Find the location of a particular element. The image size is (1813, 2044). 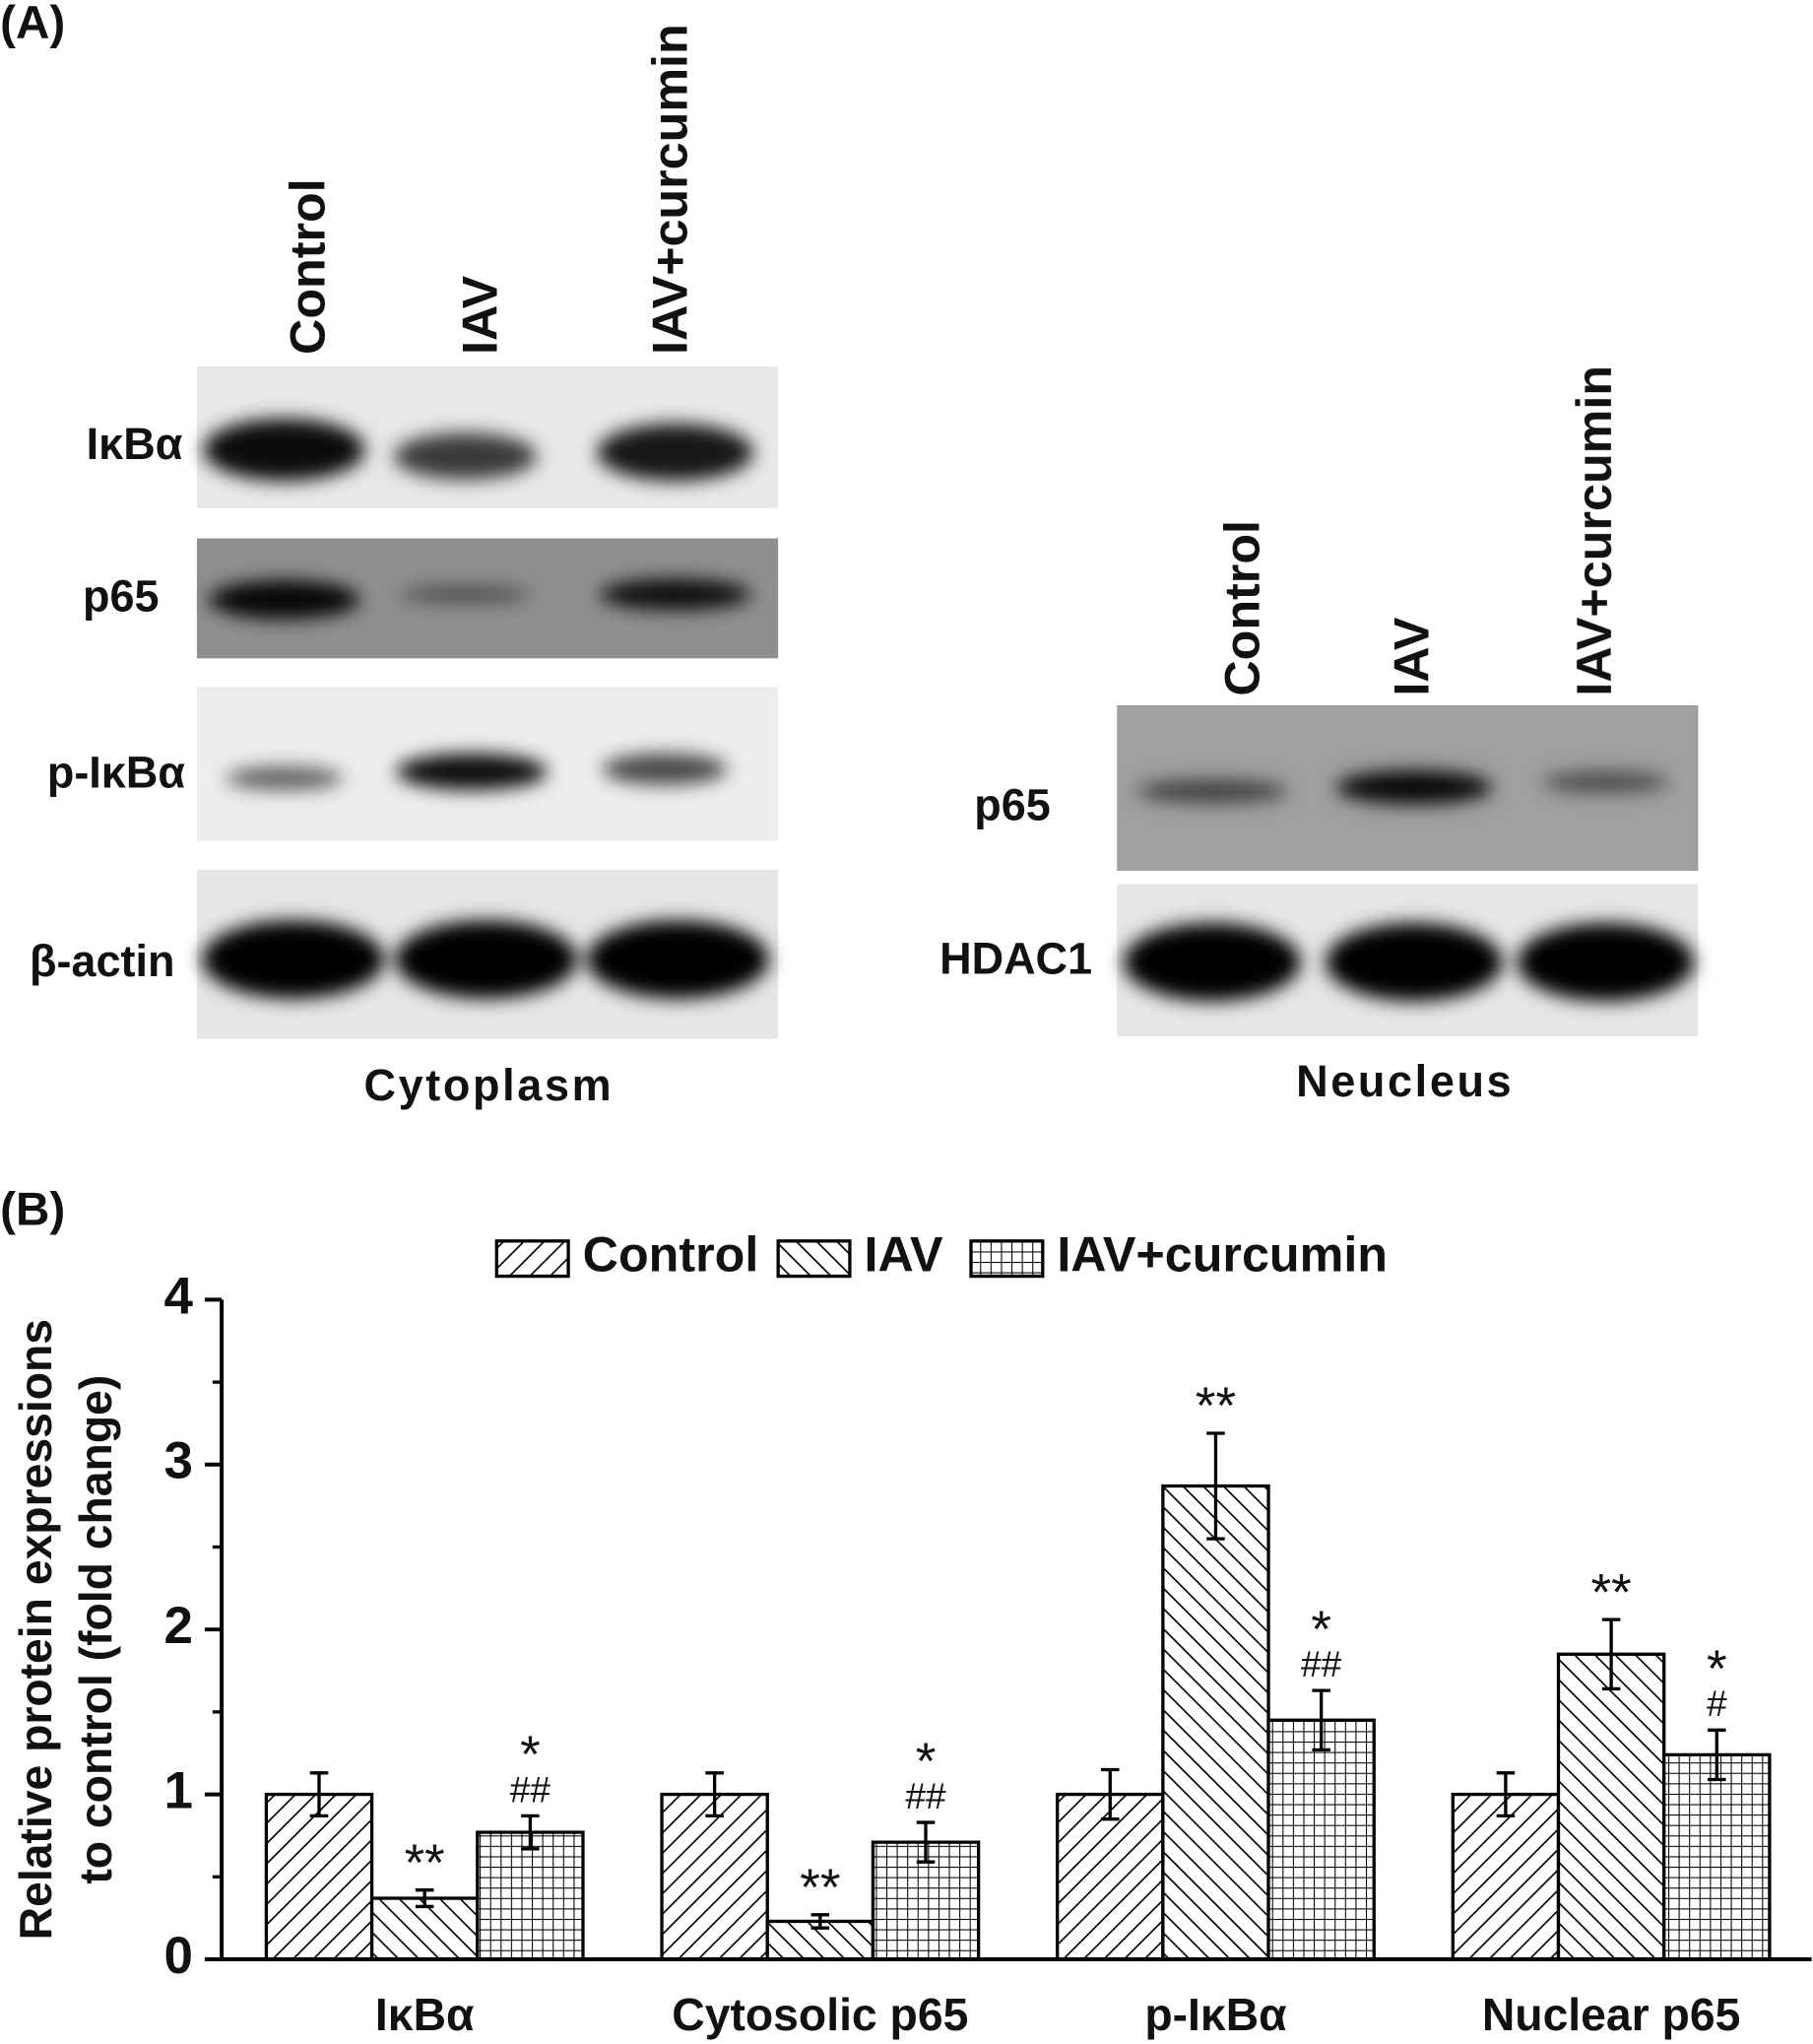

y-tick-label: 4 is located at coordinates (179, 1296).